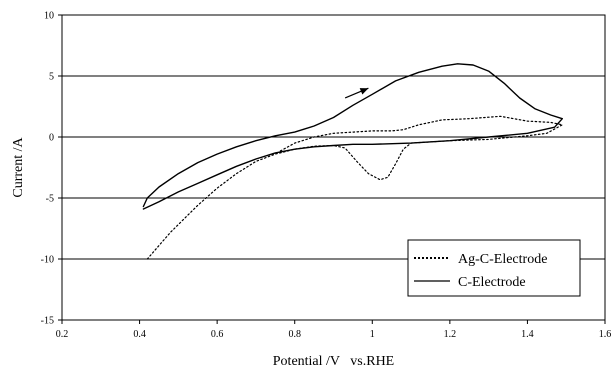 This screenshot has width=616, height=371. I want to click on x-tick-label-6: 1.4, so click(527, 334).